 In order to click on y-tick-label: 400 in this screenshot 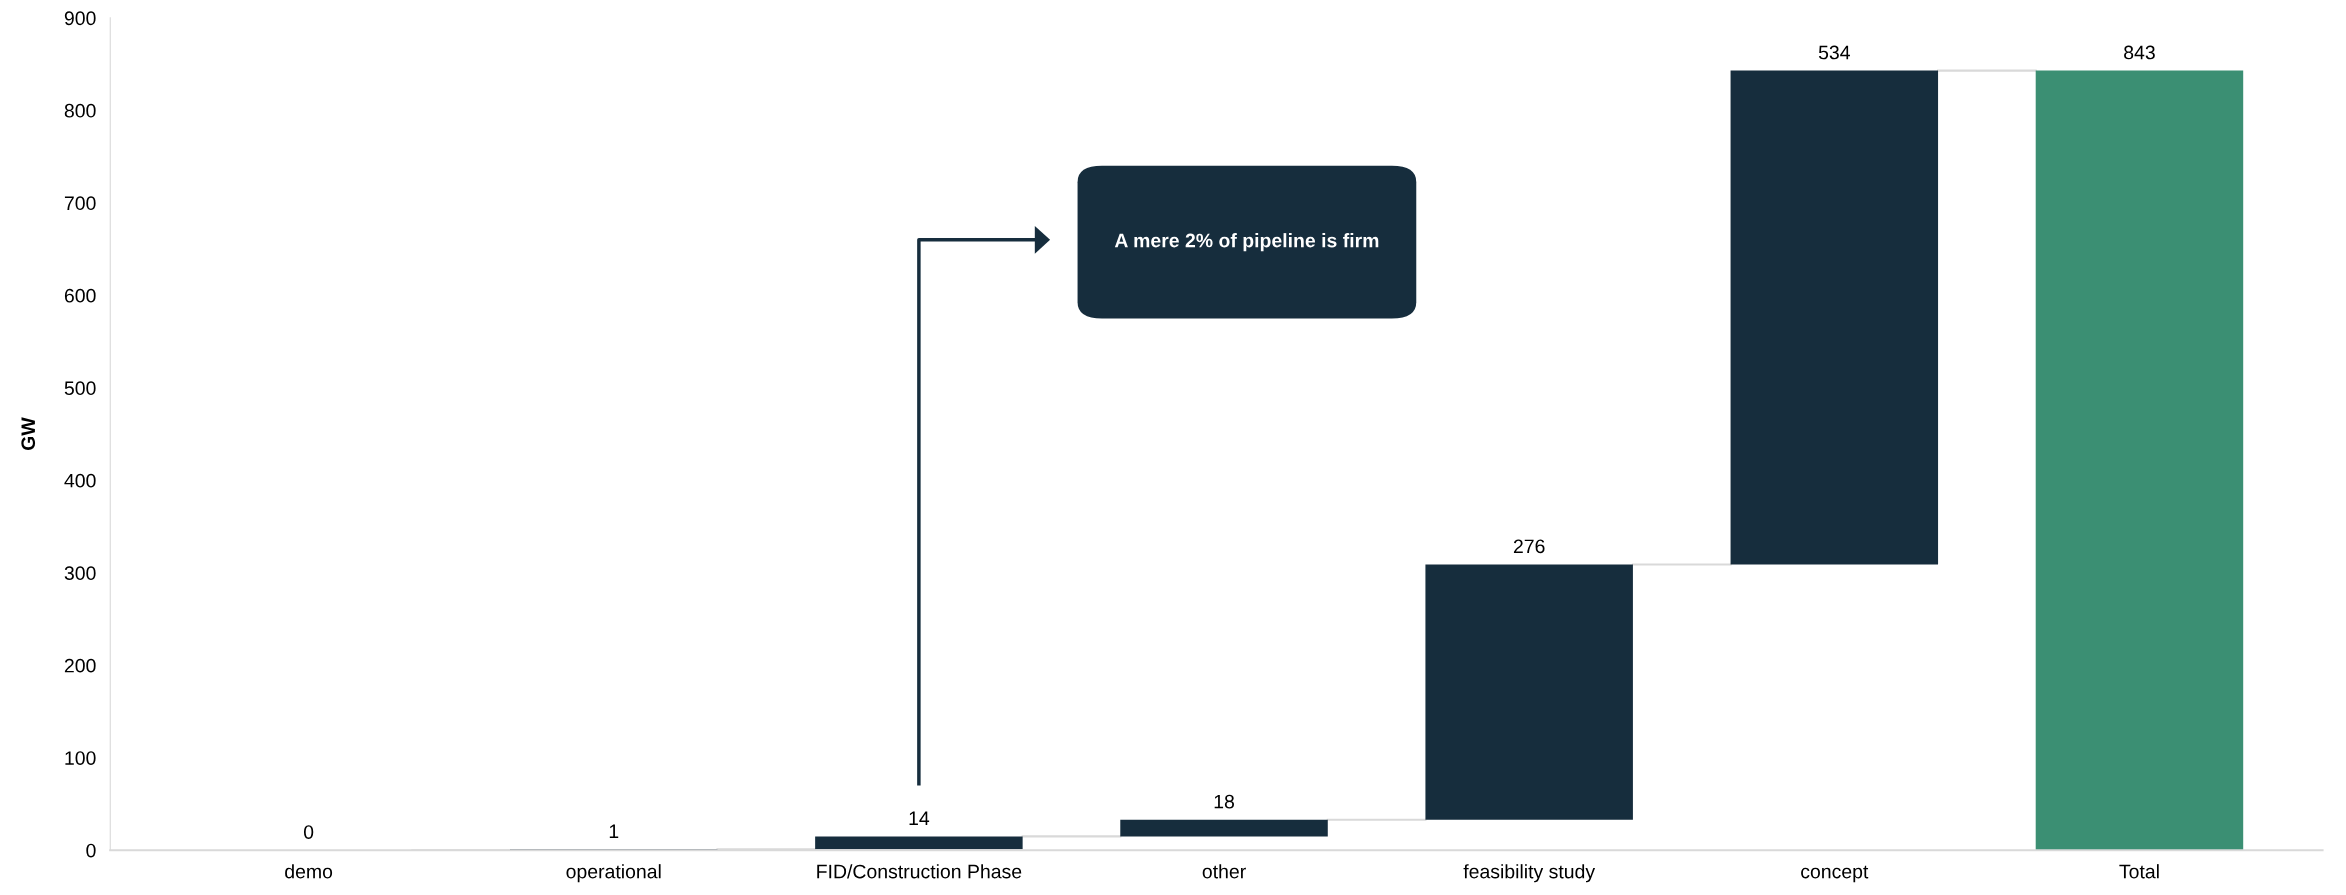, I will do `click(80, 480)`.